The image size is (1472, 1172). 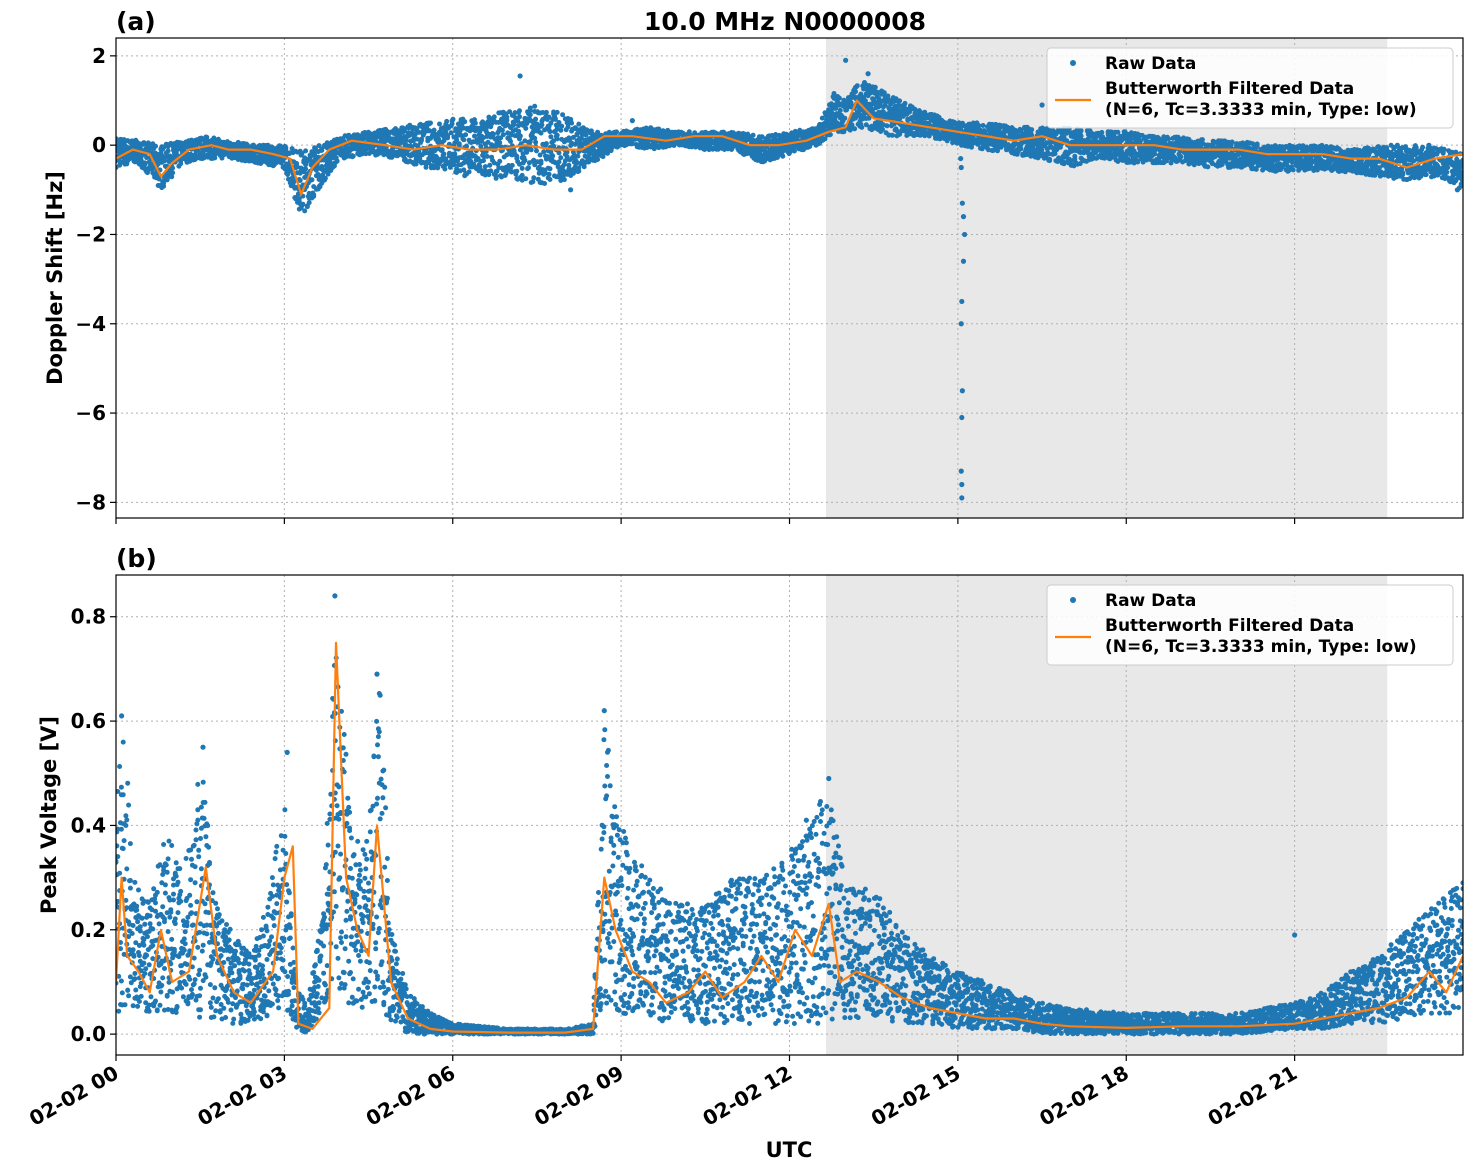 I want to click on y-tick-label: −6, so click(x=90, y=413).